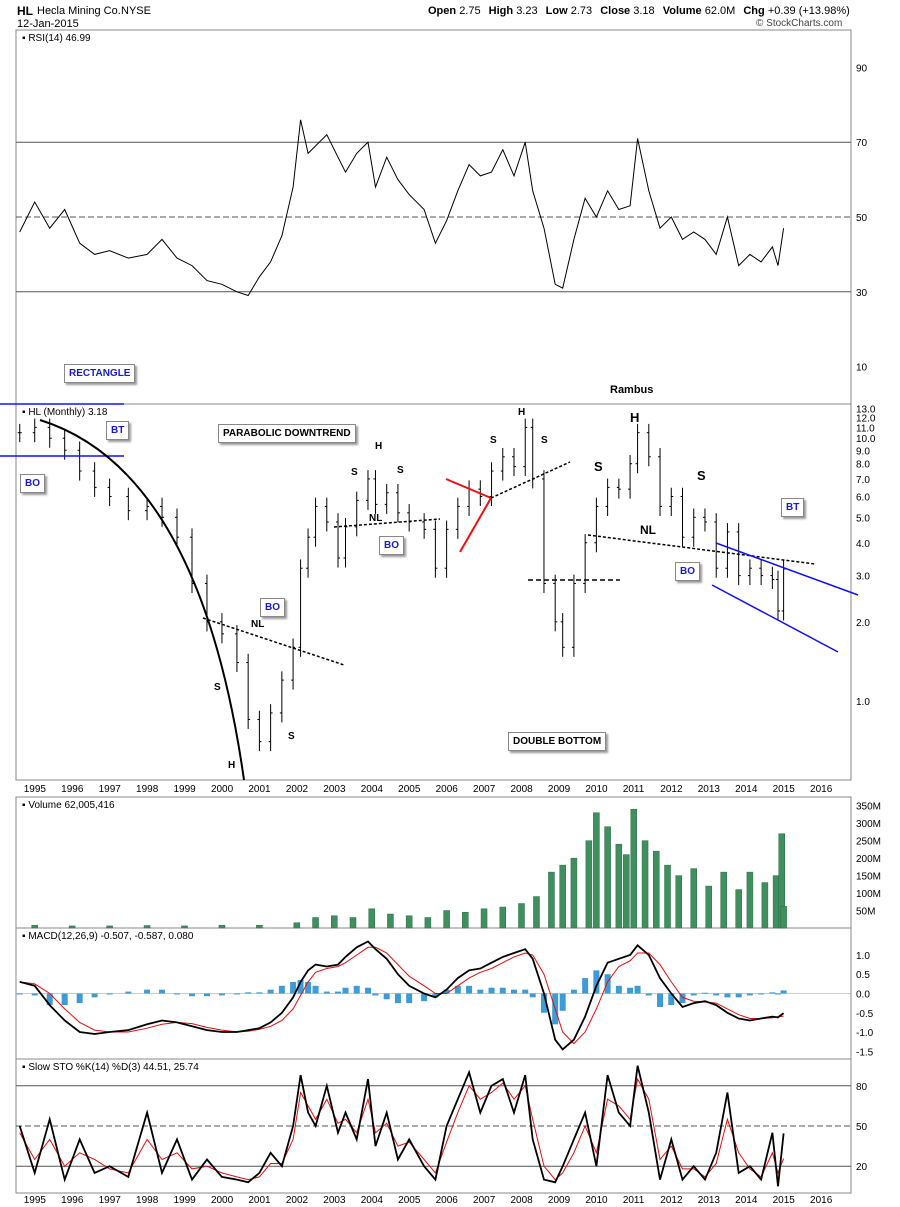 This screenshot has height=1207, width=900. Describe the element at coordinates (291, 736) in the screenshot. I see `pattern-s-2001: S` at that location.